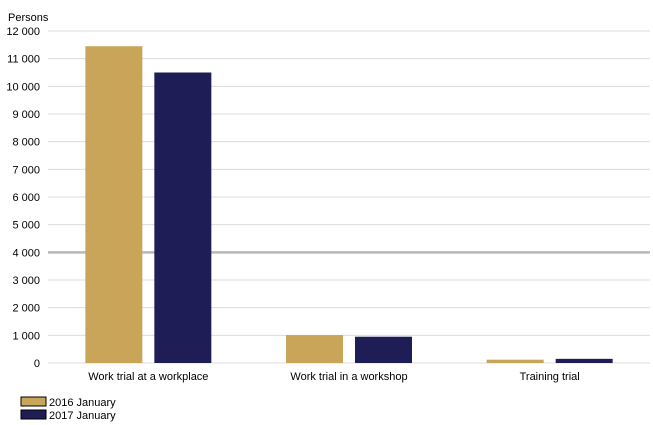 Image resolution: width=653 pixels, height=425 pixels. Describe the element at coordinates (82, 403) in the screenshot. I see `legend-label: 2016 January` at that location.